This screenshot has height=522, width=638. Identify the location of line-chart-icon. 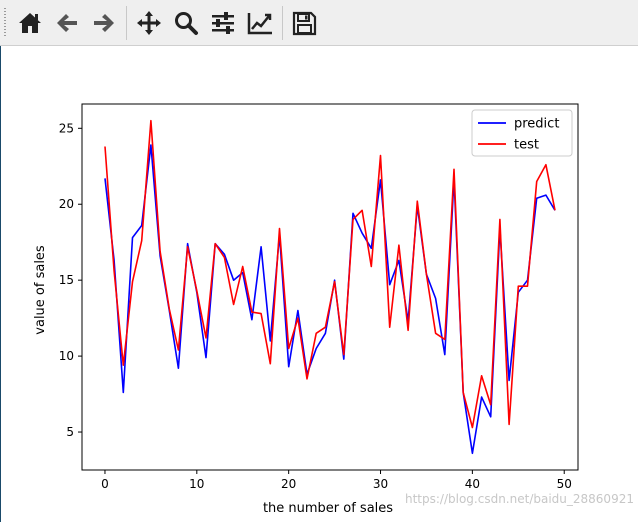
(259, 24).